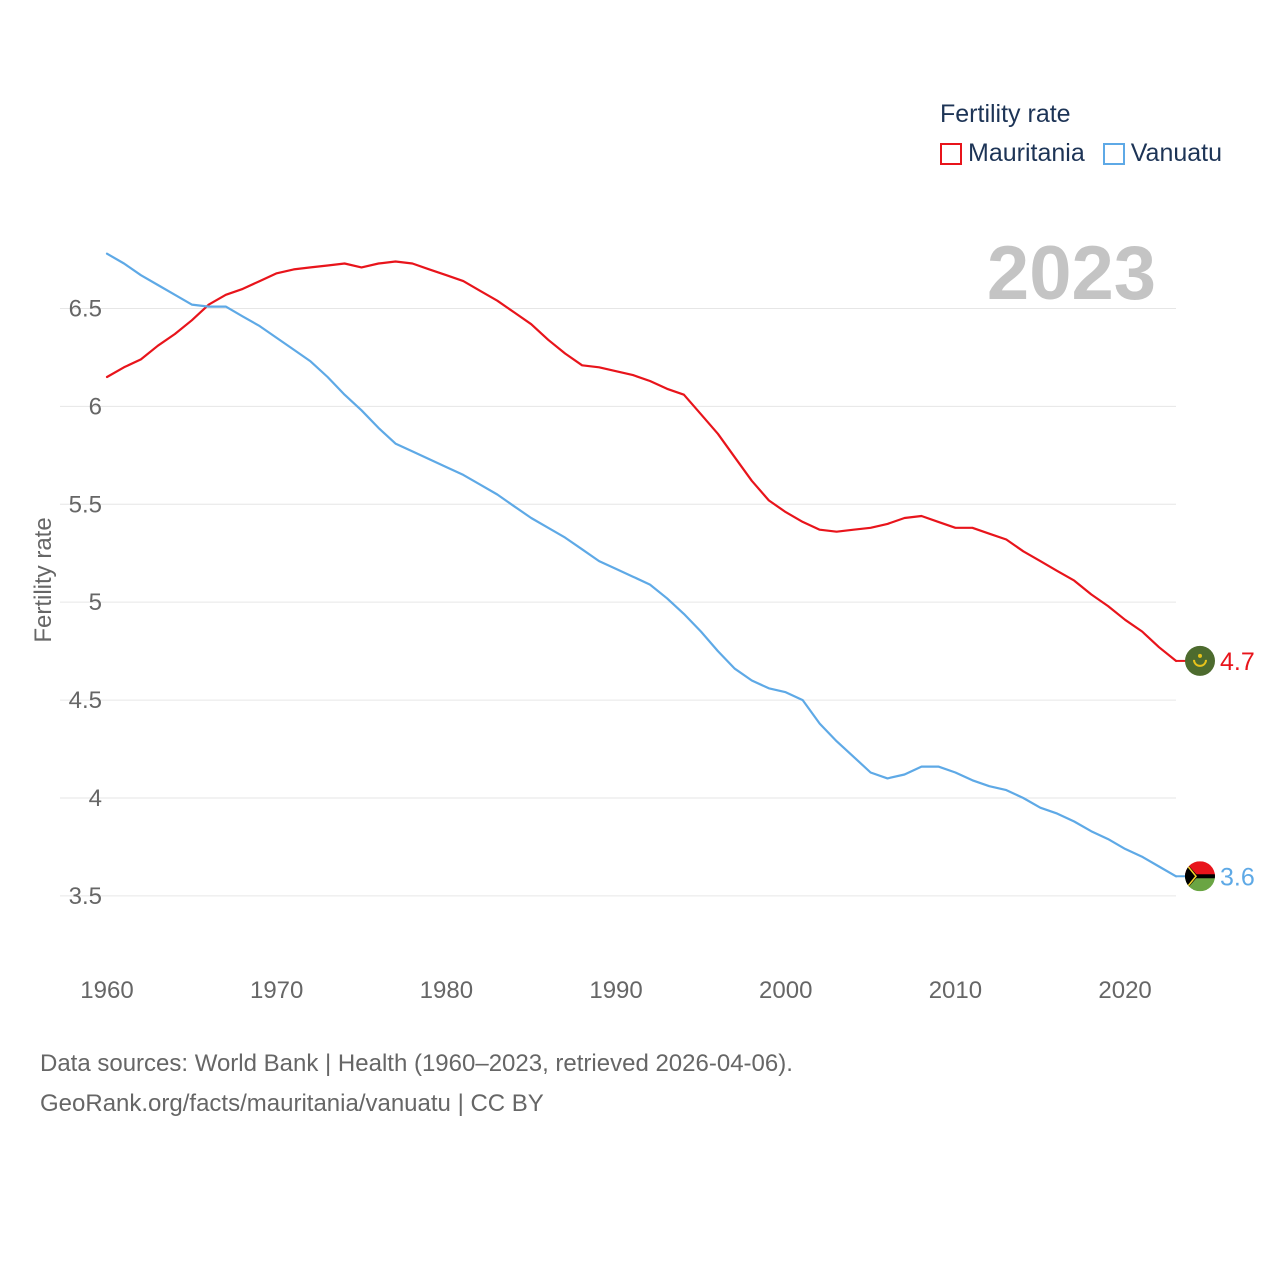 The width and height of the screenshot is (1280, 1280). What do you see at coordinates (1215, 768) in the screenshot?
I see `end-markers: 4.7 3.6` at bounding box center [1215, 768].